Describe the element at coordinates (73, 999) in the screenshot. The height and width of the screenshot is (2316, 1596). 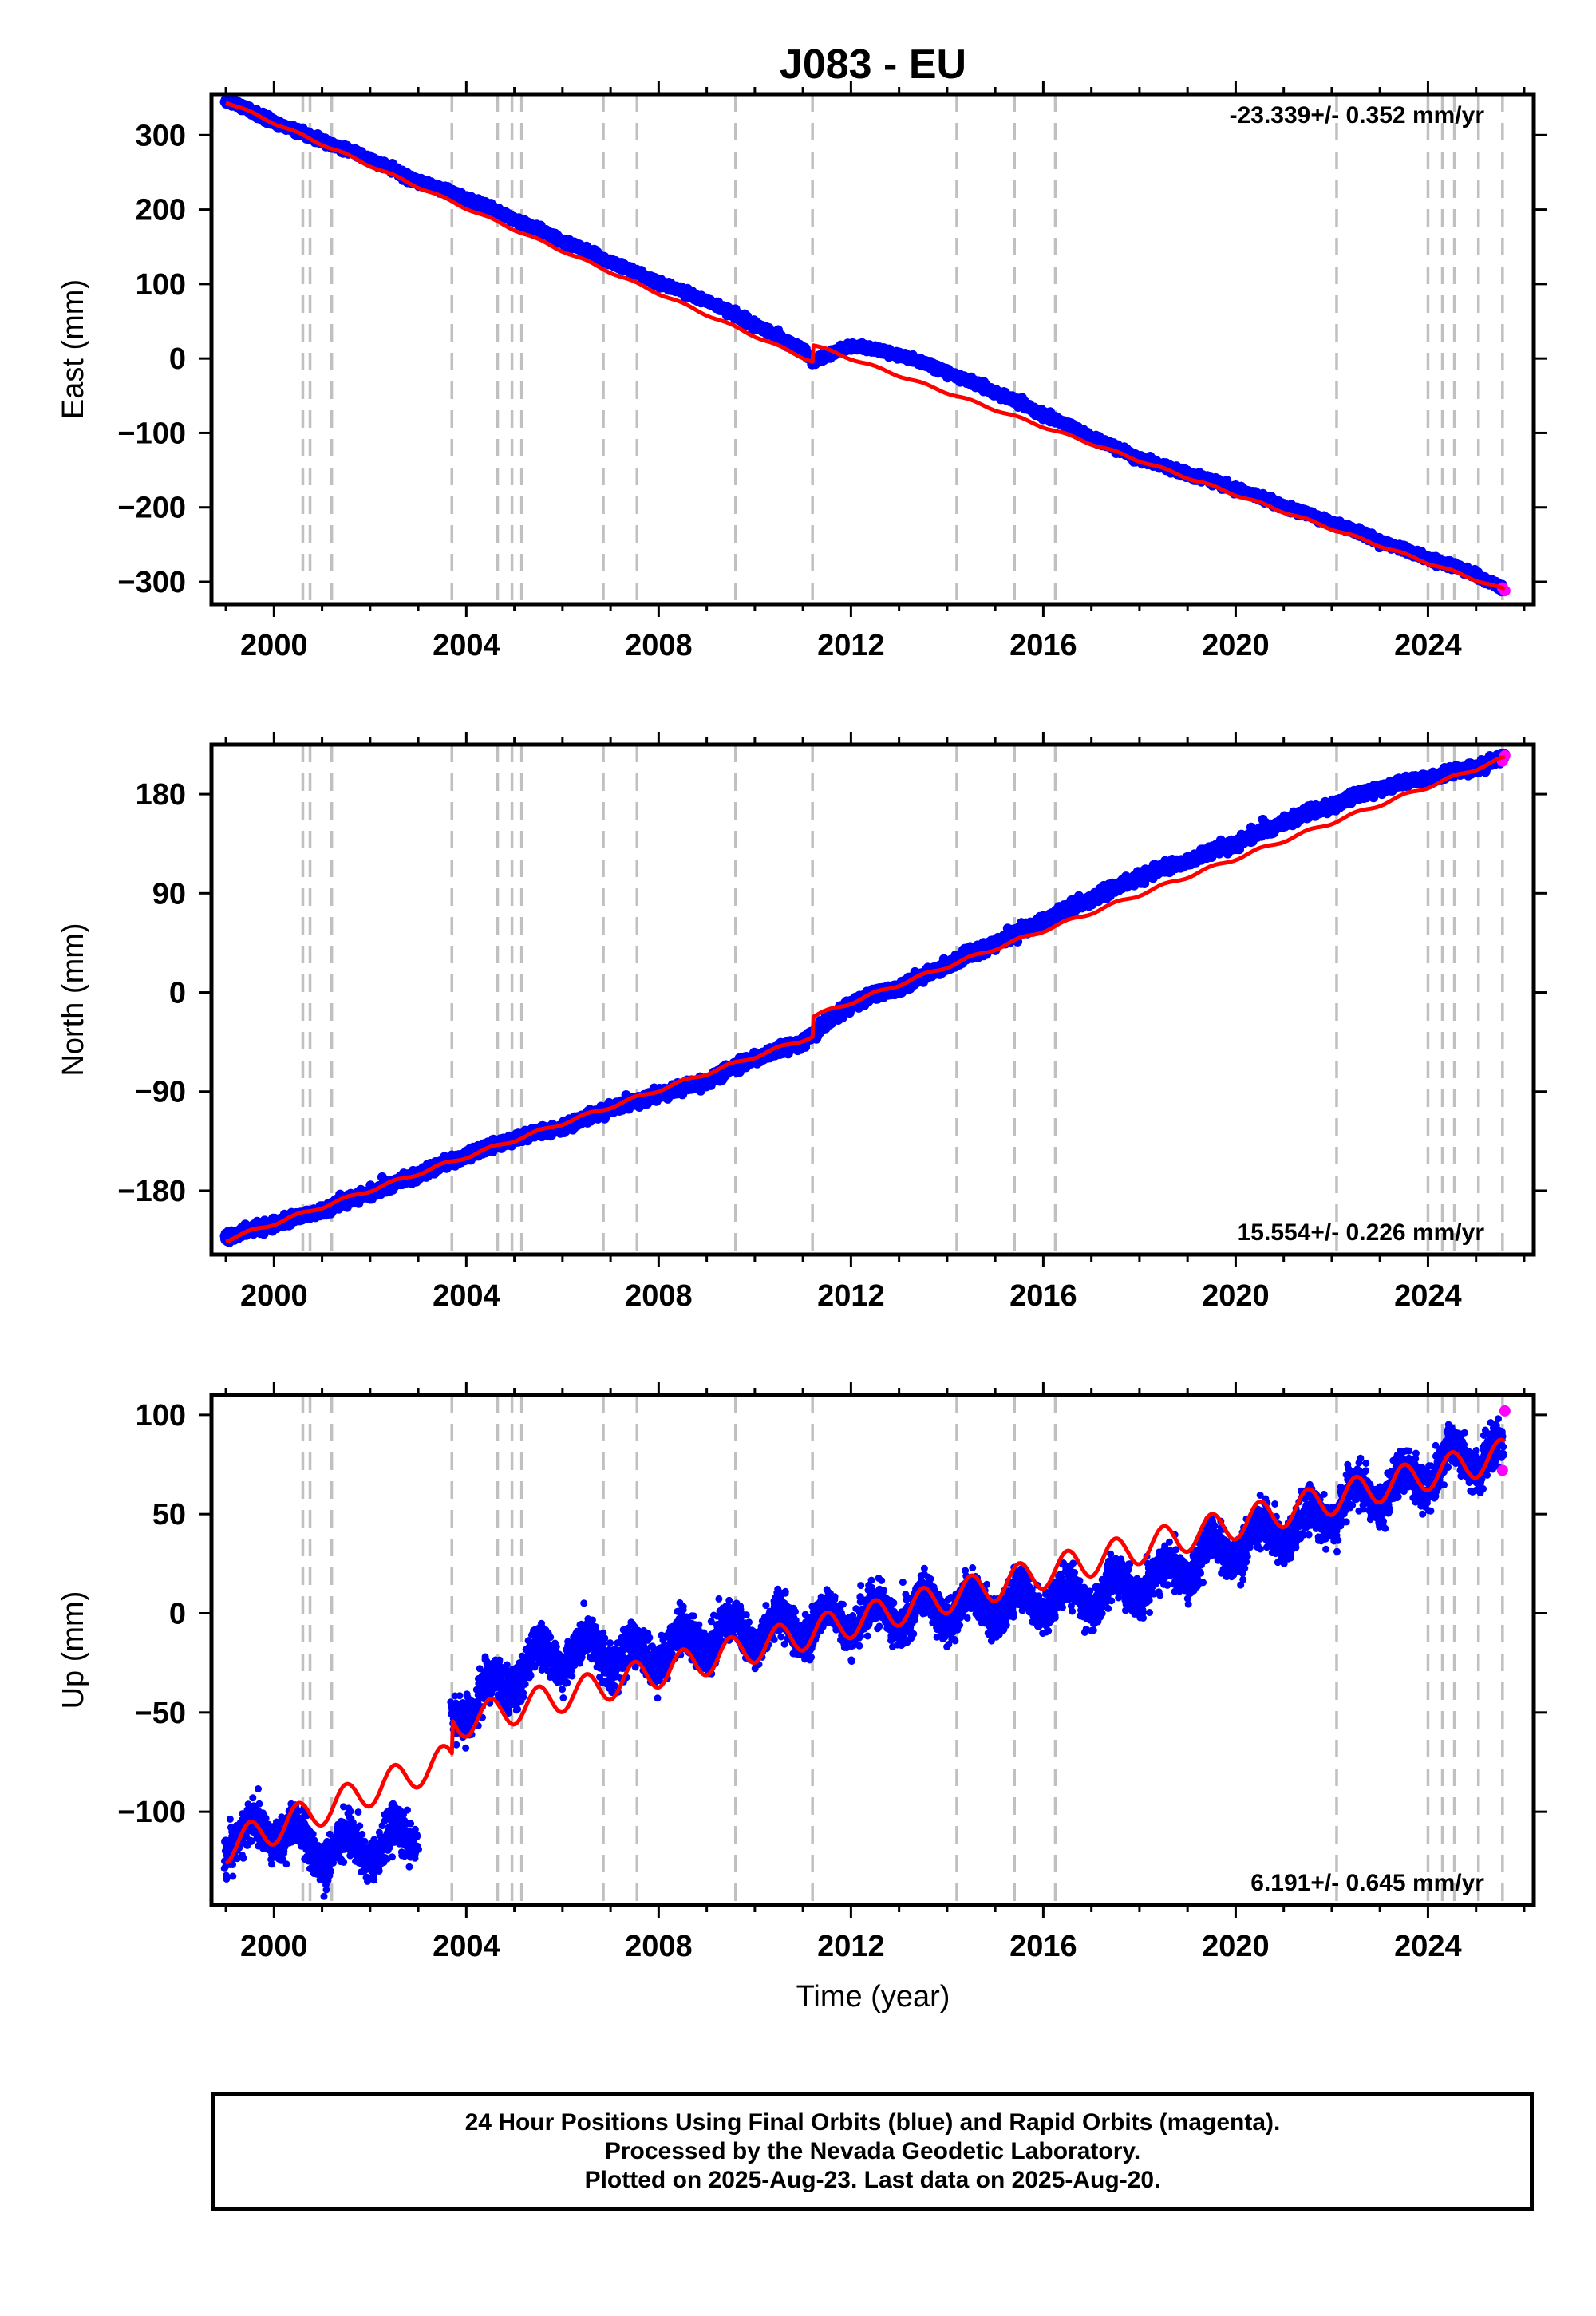
I see `y-axis-label: North (mm)` at that location.